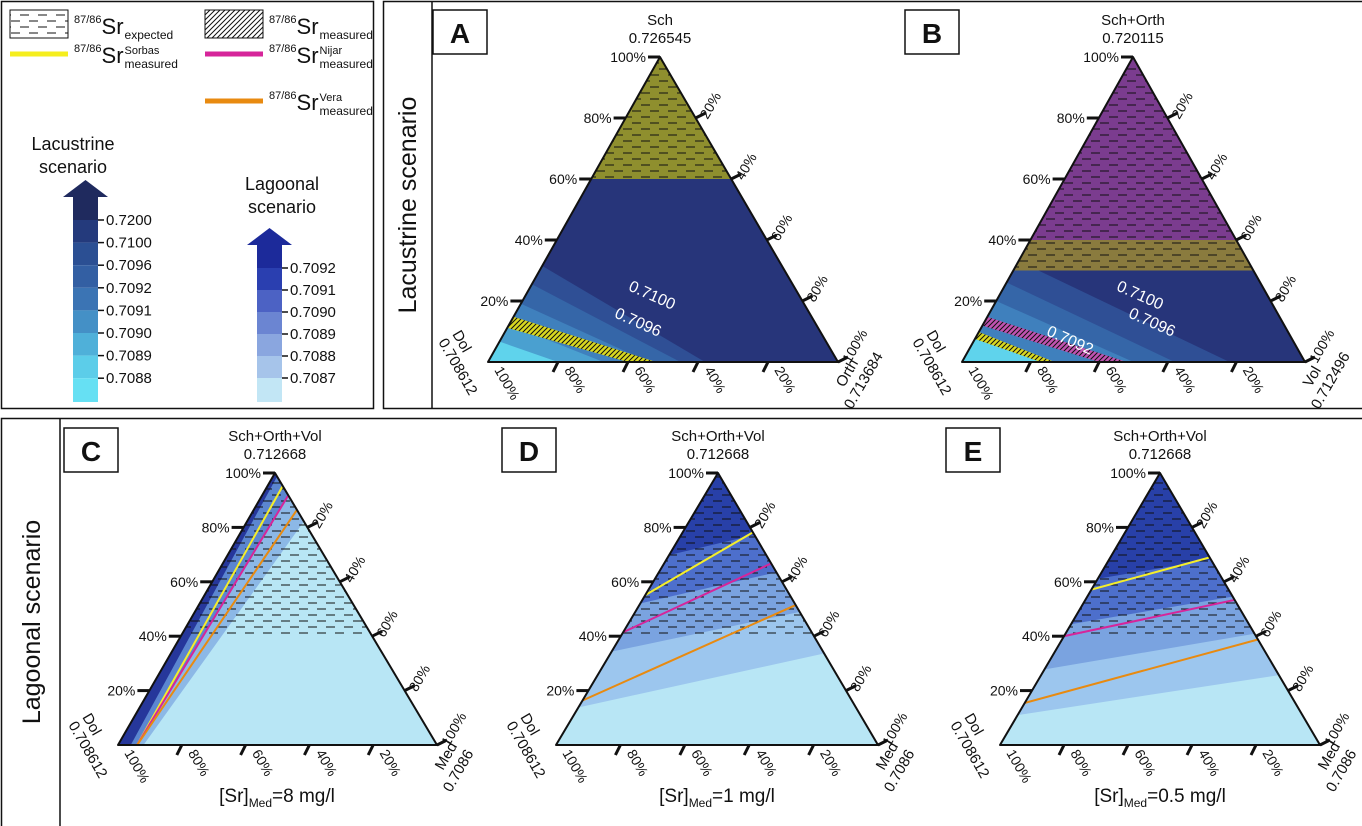 The width and height of the screenshot is (1362, 826). I want to click on scale-label: 0.7092, so click(313, 268).